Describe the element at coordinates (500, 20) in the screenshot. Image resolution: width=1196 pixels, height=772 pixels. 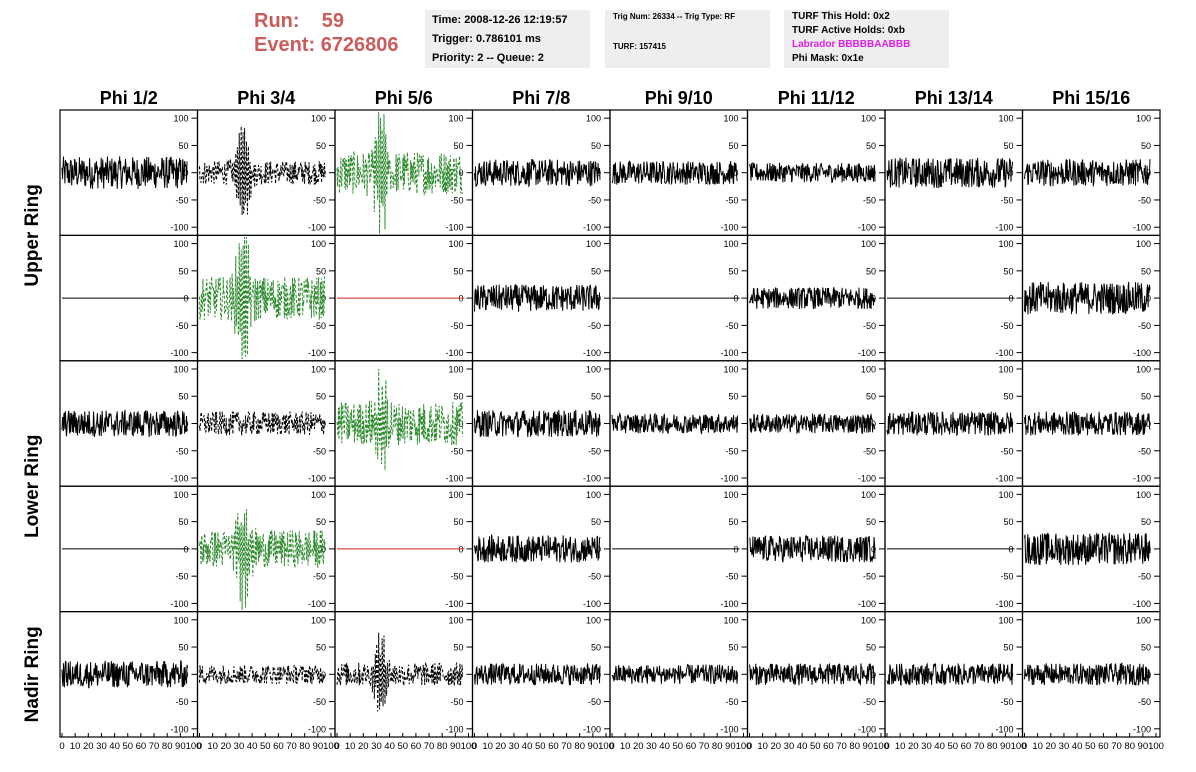
I see `time-text: Time: 2008-12-26 12:19:57` at that location.